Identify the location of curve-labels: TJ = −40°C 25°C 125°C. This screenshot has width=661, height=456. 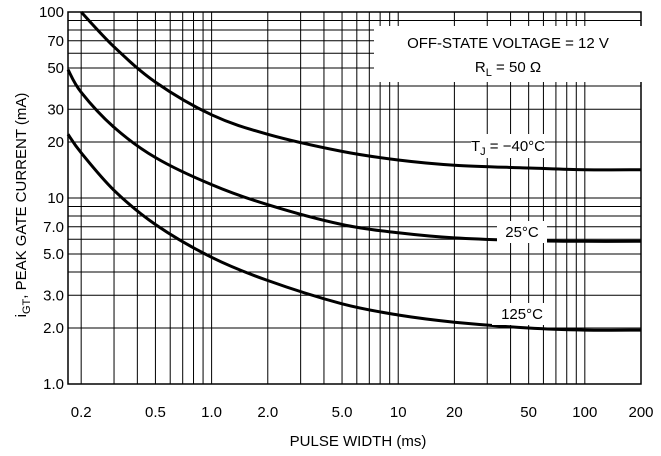
(511, 229).